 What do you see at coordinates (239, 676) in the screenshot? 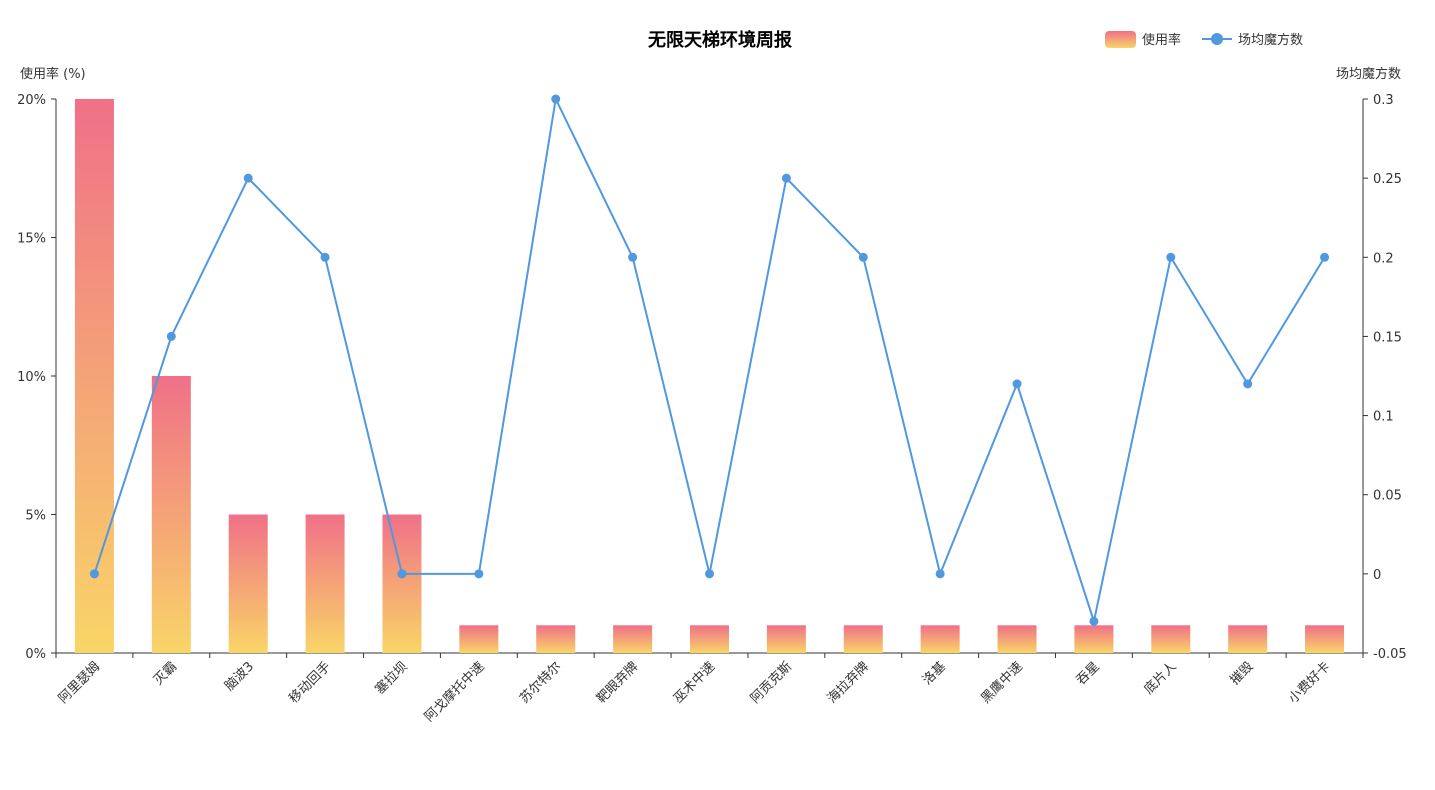
I see `x-tick-label: 脑波3` at bounding box center [239, 676].